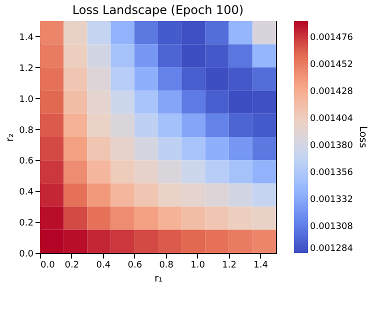  I want to click on color-bar-label: 0.001404, so click(332, 119).